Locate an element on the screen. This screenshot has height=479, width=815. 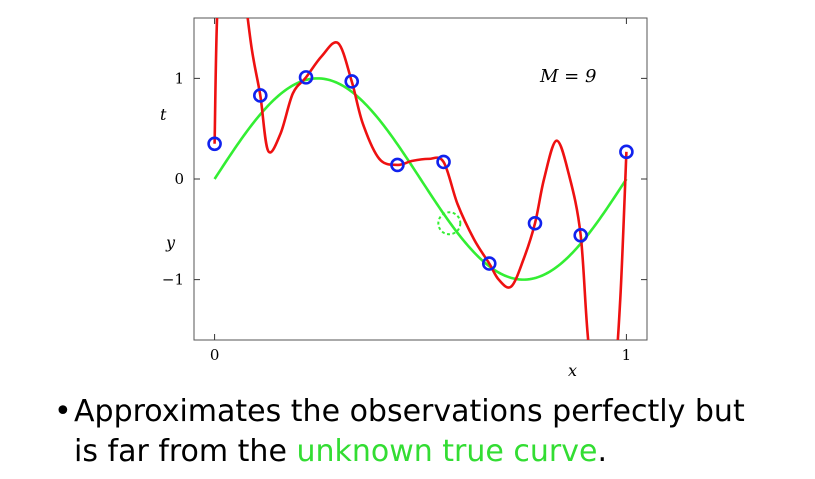
caption-line-2: is far from the unknown true curve. is located at coordinates (433, 452).